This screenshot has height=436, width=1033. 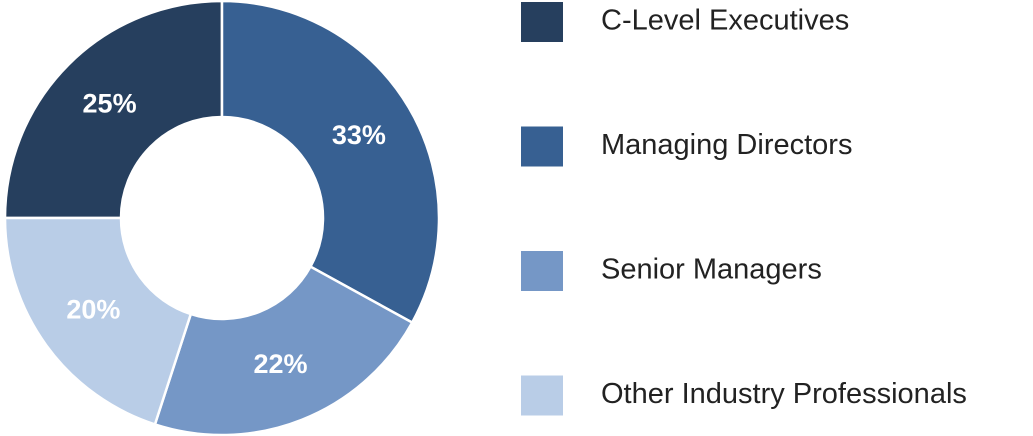 What do you see at coordinates (711, 270) in the screenshot?
I see `legend-label: Senior Managers` at bounding box center [711, 270].